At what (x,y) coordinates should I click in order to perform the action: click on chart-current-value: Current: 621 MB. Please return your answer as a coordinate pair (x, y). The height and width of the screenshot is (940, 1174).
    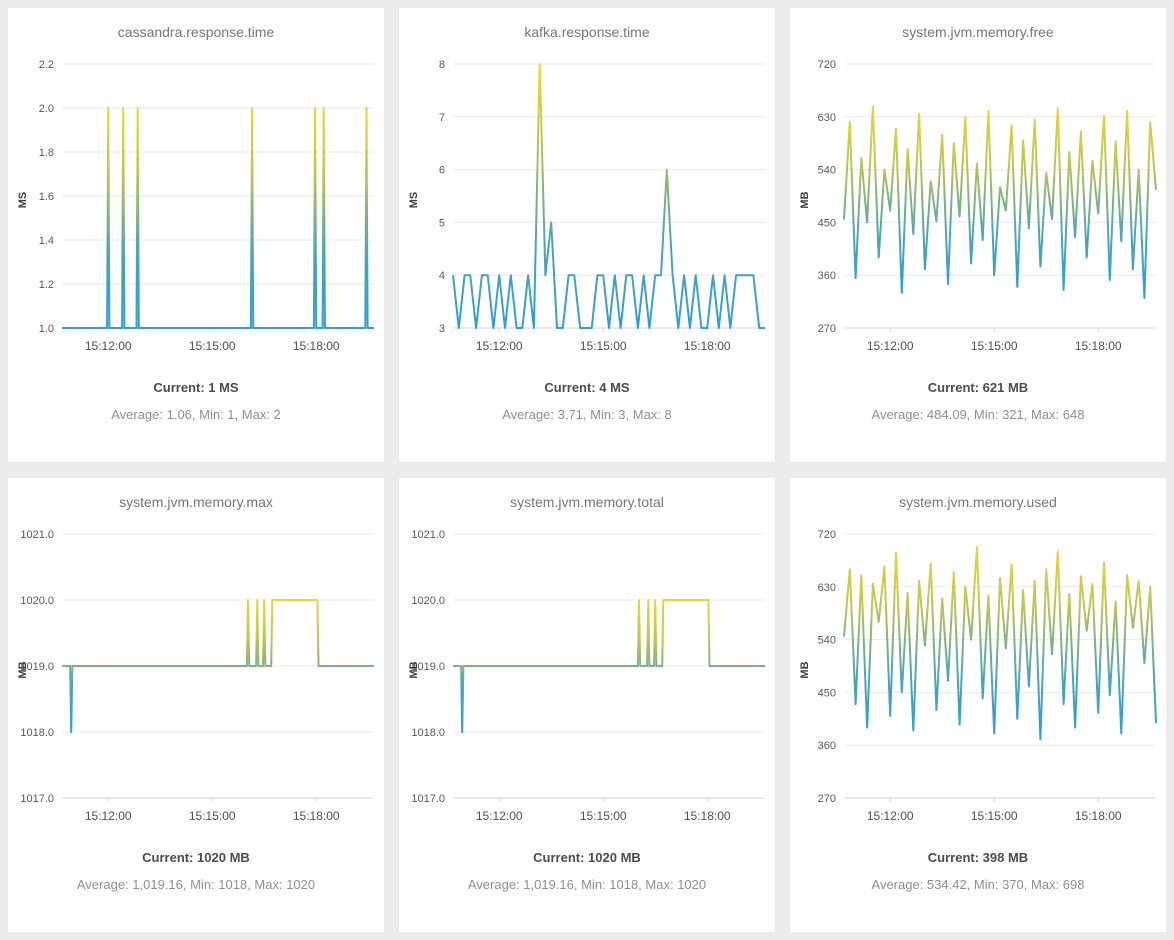
    Looking at the image, I should click on (978, 387).